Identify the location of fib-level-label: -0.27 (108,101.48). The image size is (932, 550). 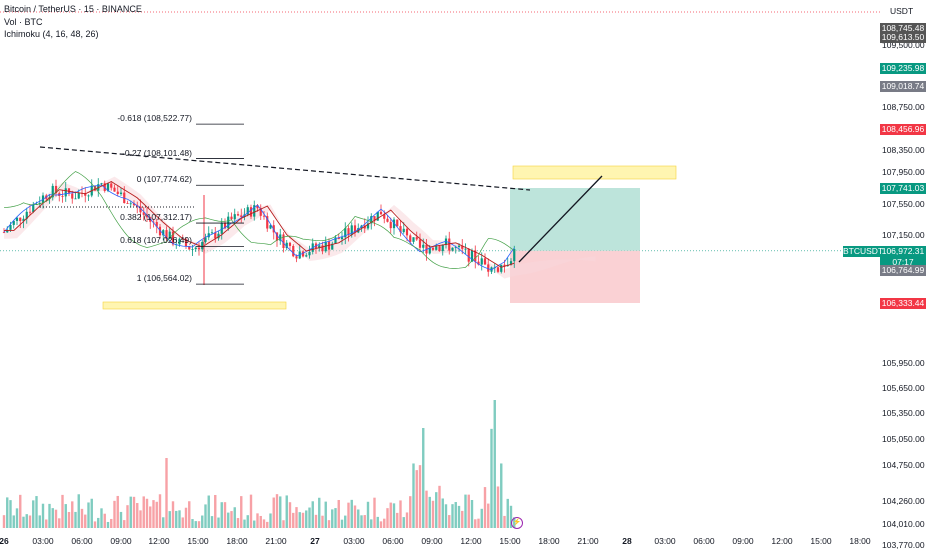
(157, 152).